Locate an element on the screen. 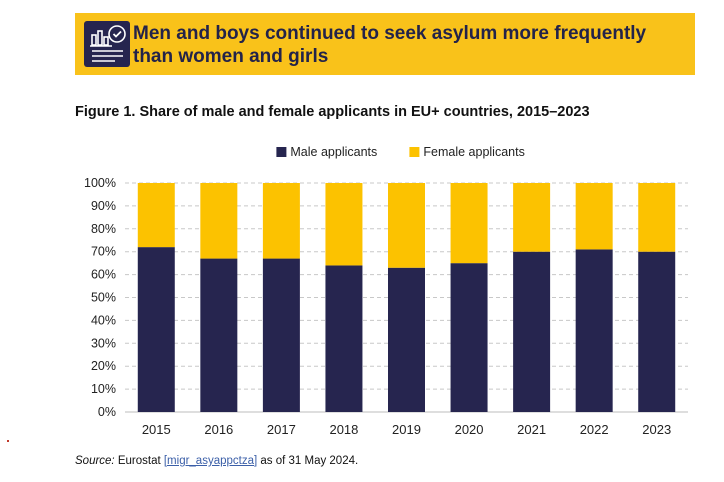 The width and height of the screenshot is (724, 482). bar-male-2019 is located at coordinates (406, 339).